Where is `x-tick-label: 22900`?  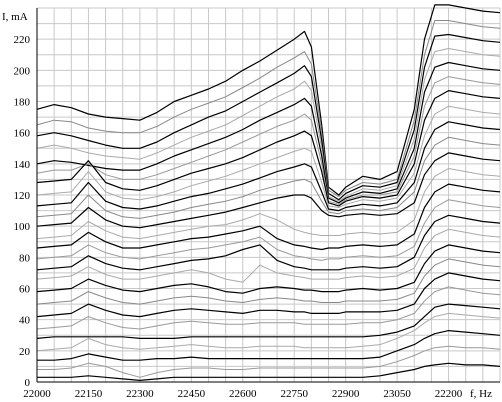
x-tick-label: 22900 is located at coordinates (346, 394).